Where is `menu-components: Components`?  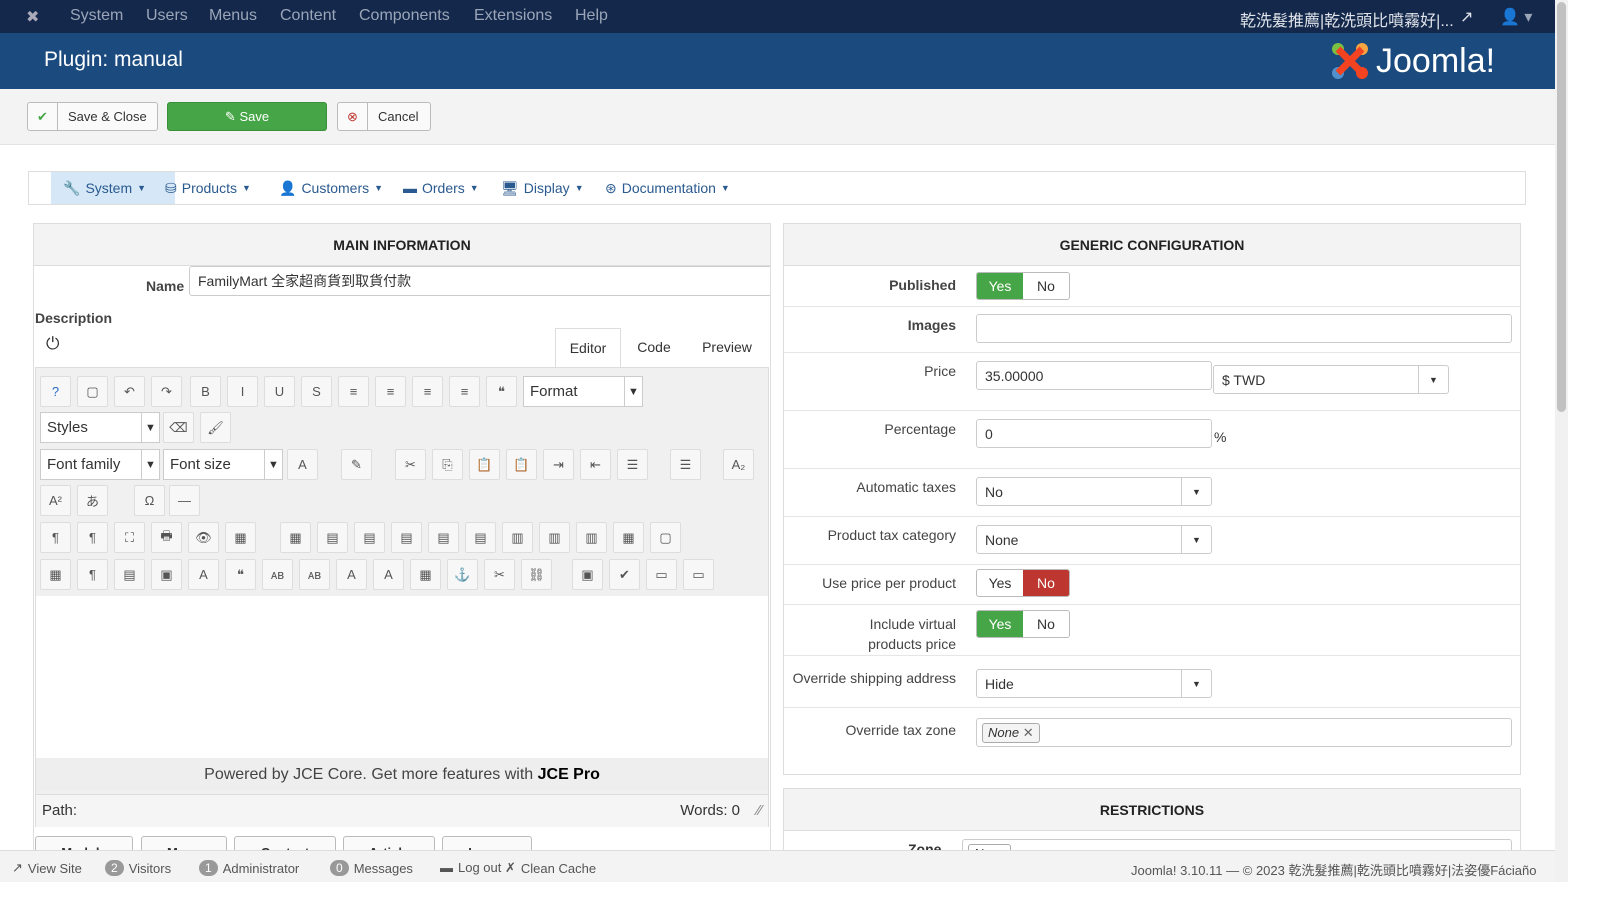 menu-components: Components is located at coordinates (404, 15).